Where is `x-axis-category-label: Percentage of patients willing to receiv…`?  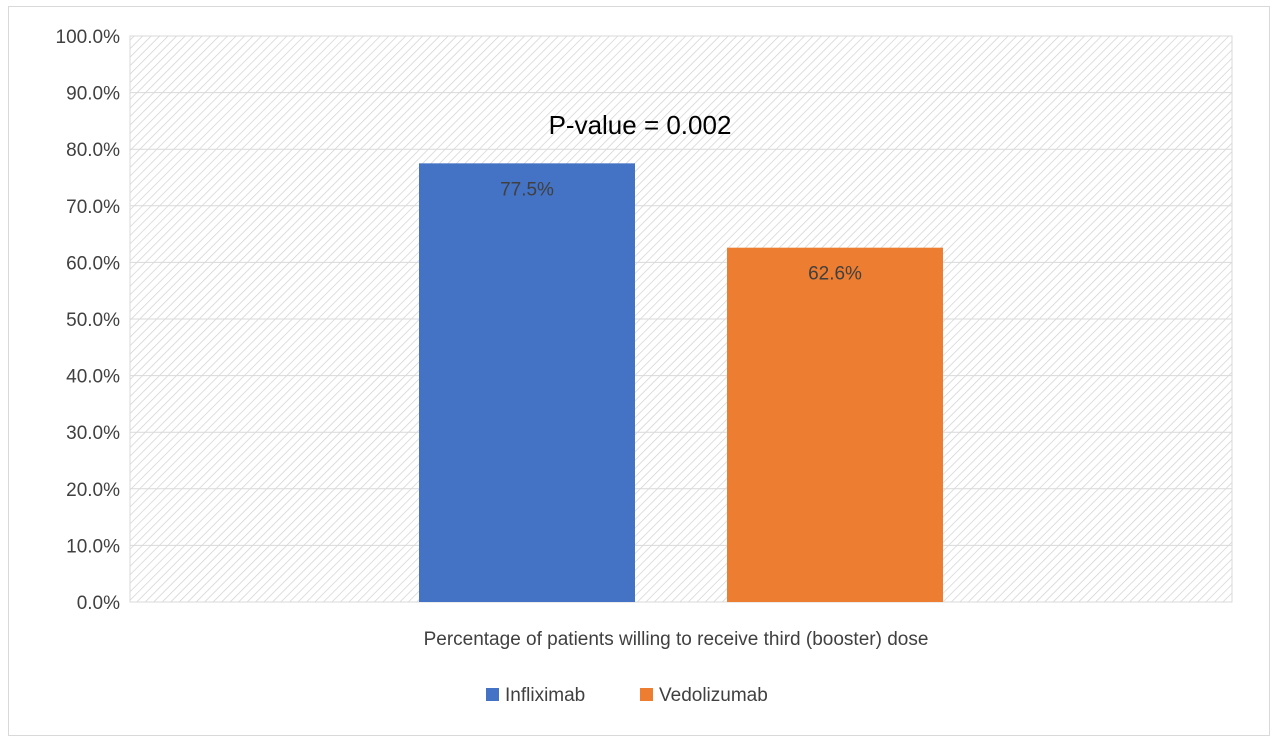
x-axis-category-label: Percentage of patients willing to receiv… is located at coordinates (676, 639).